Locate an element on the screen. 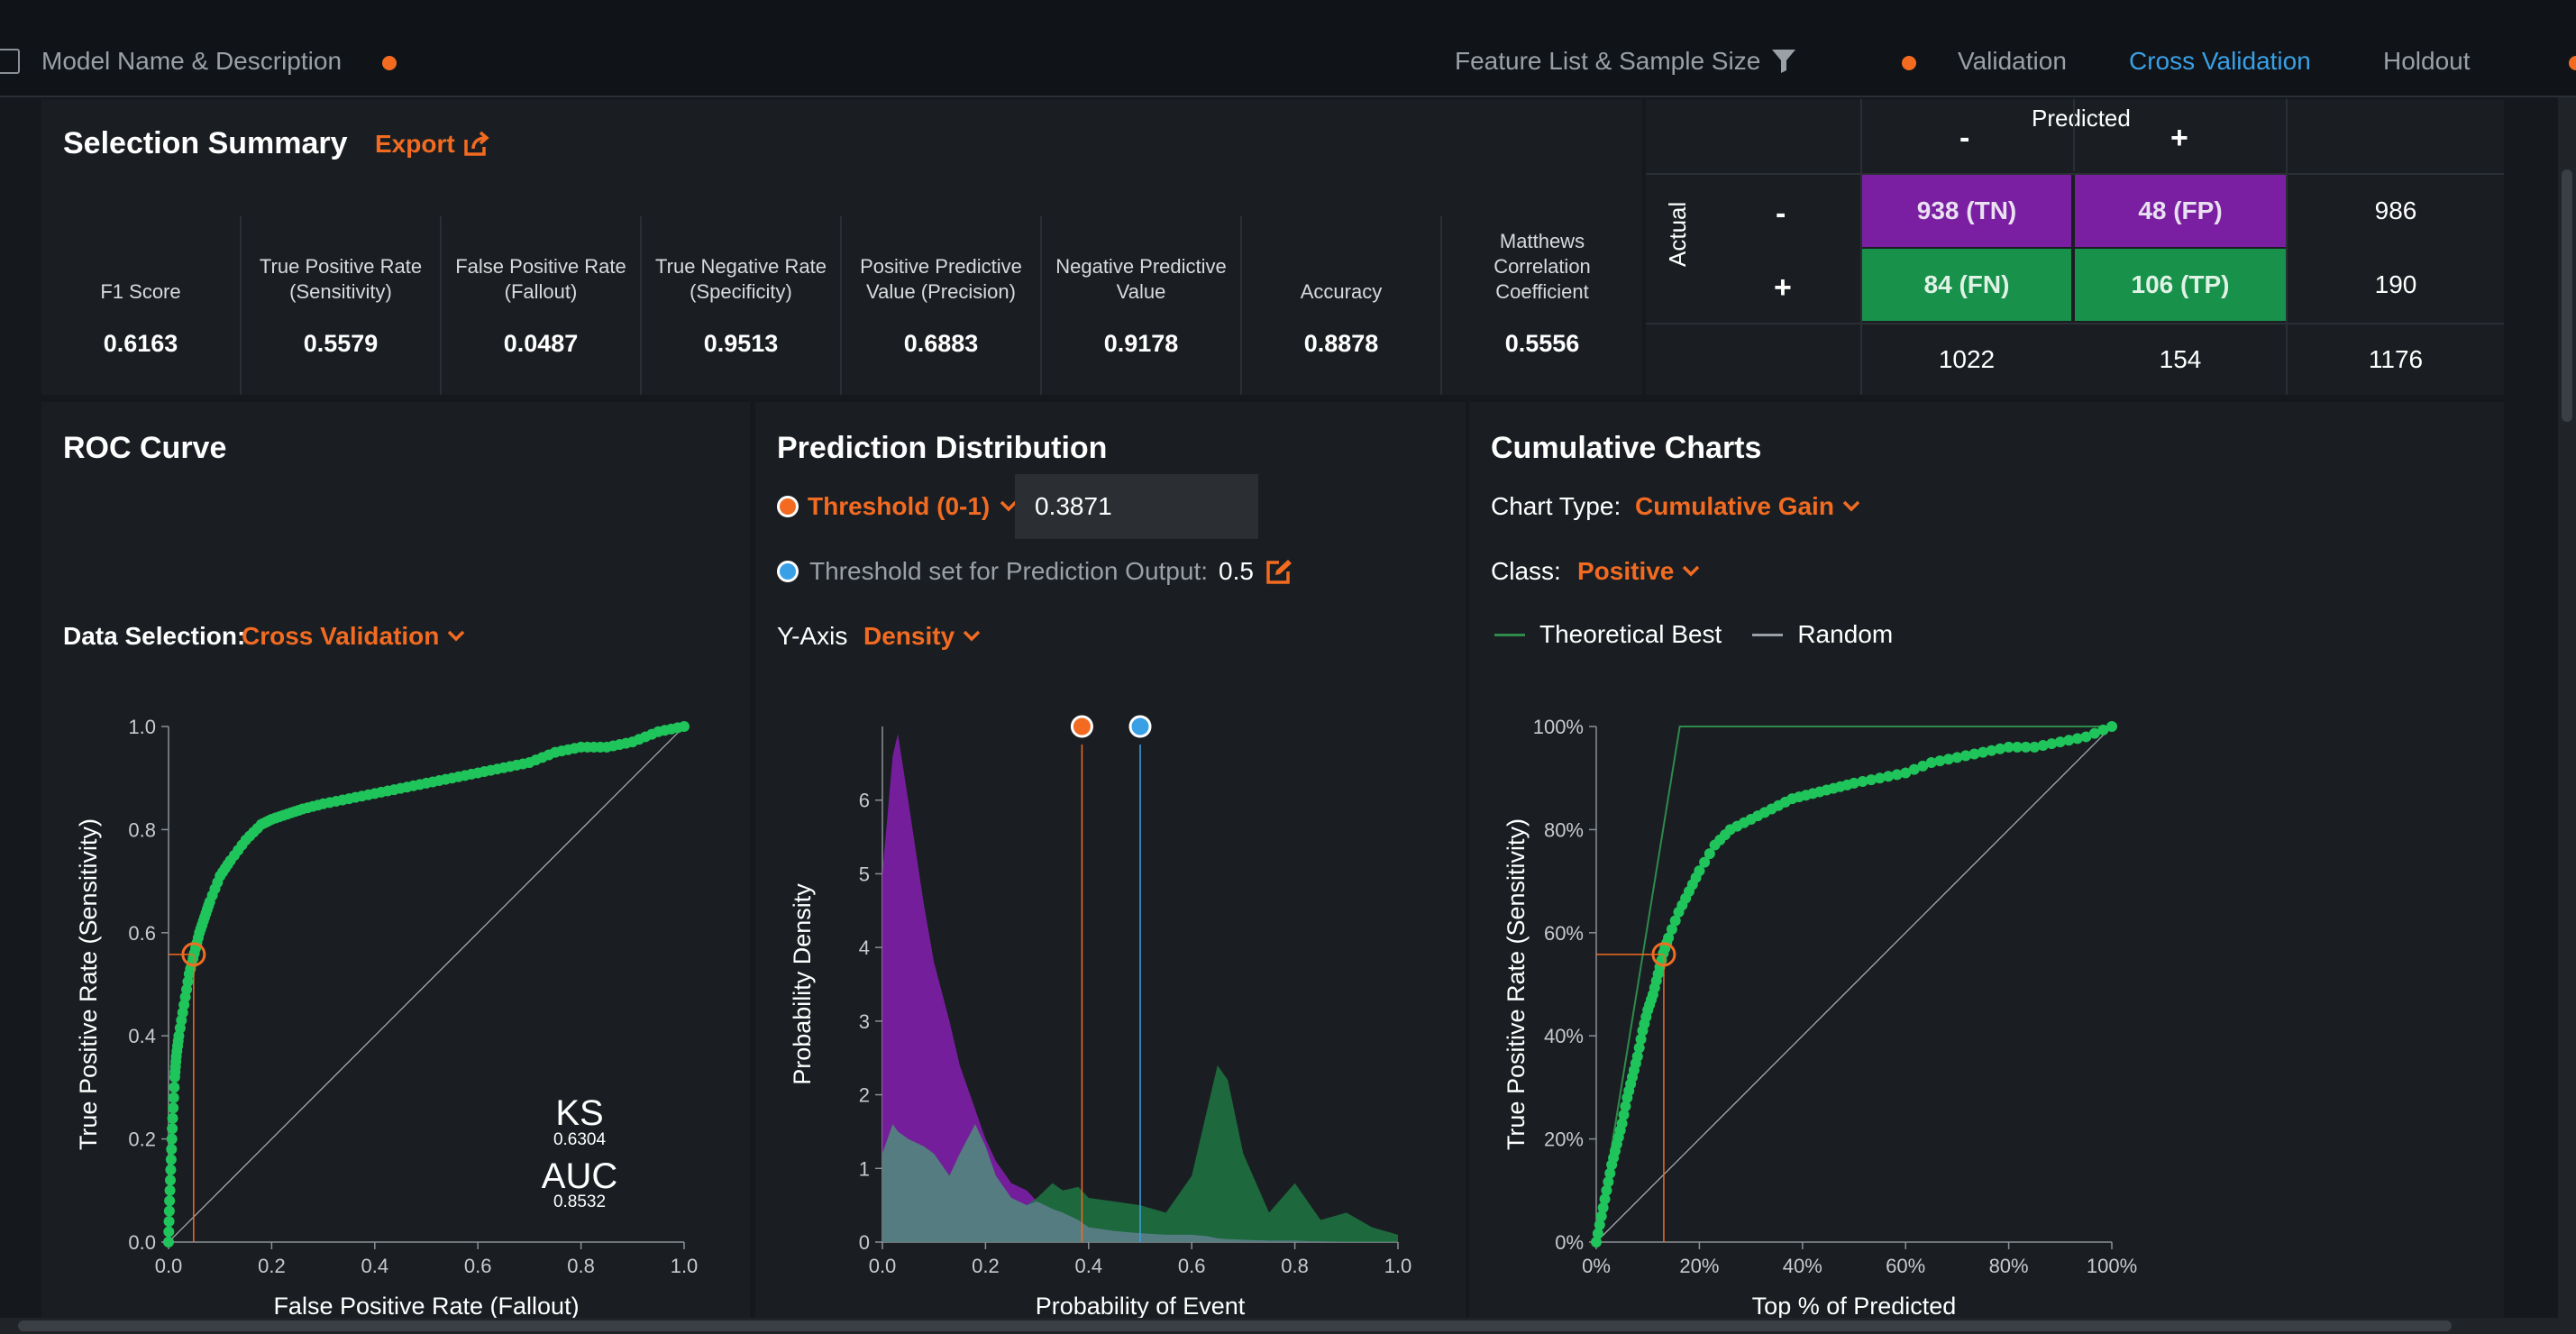 This screenshot has width=2576, height=1334. class-label: Class: is located at coordinates (1526, 571).